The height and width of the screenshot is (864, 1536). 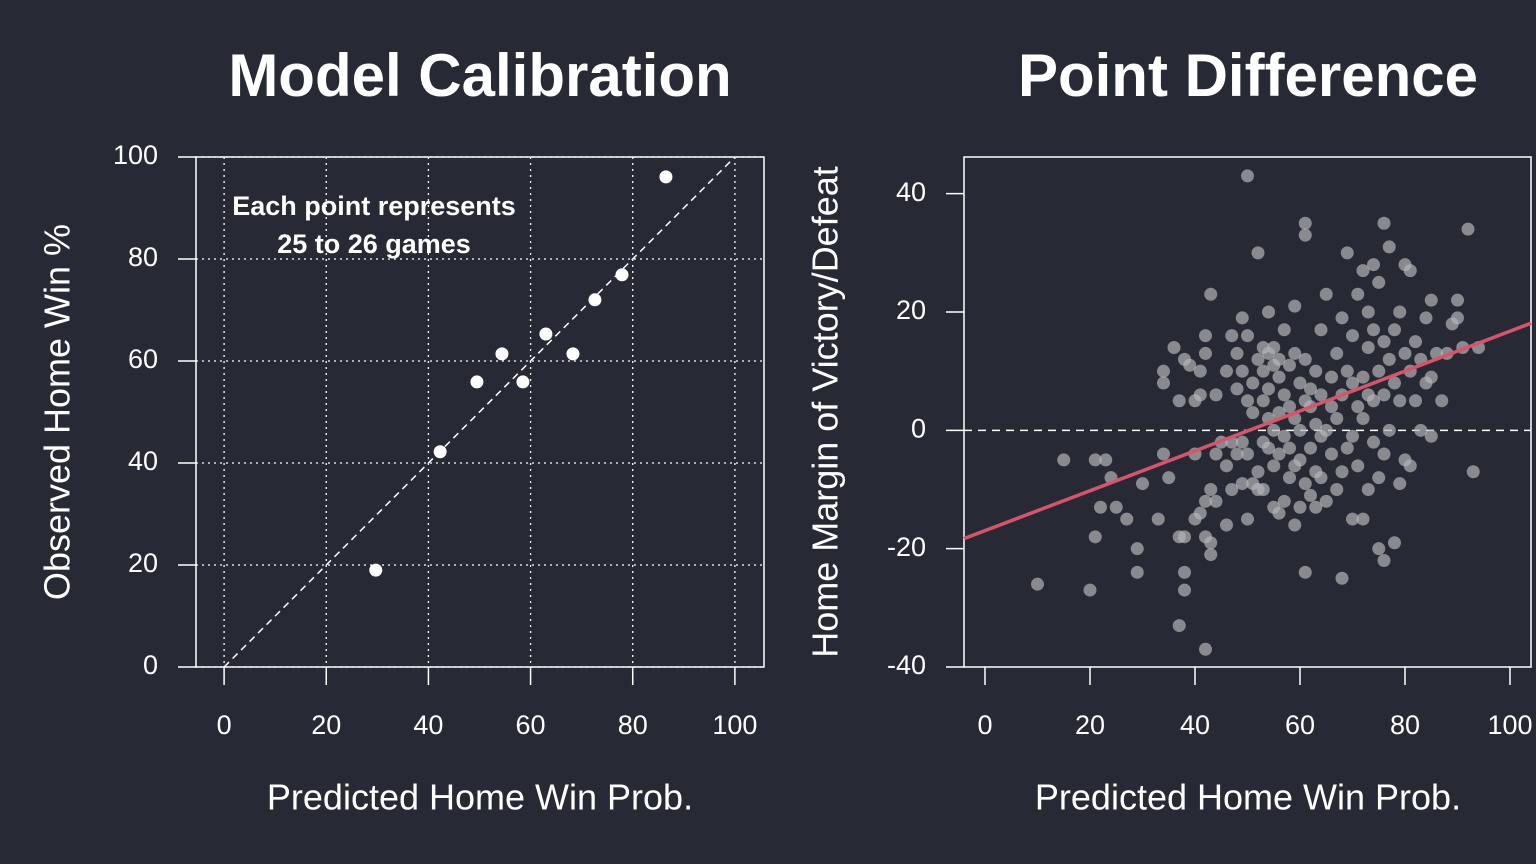 What do you see at coordinates (906, 665) in the screenshot?
I see `y-tick-label: -40` at bounding box center [906, 665].